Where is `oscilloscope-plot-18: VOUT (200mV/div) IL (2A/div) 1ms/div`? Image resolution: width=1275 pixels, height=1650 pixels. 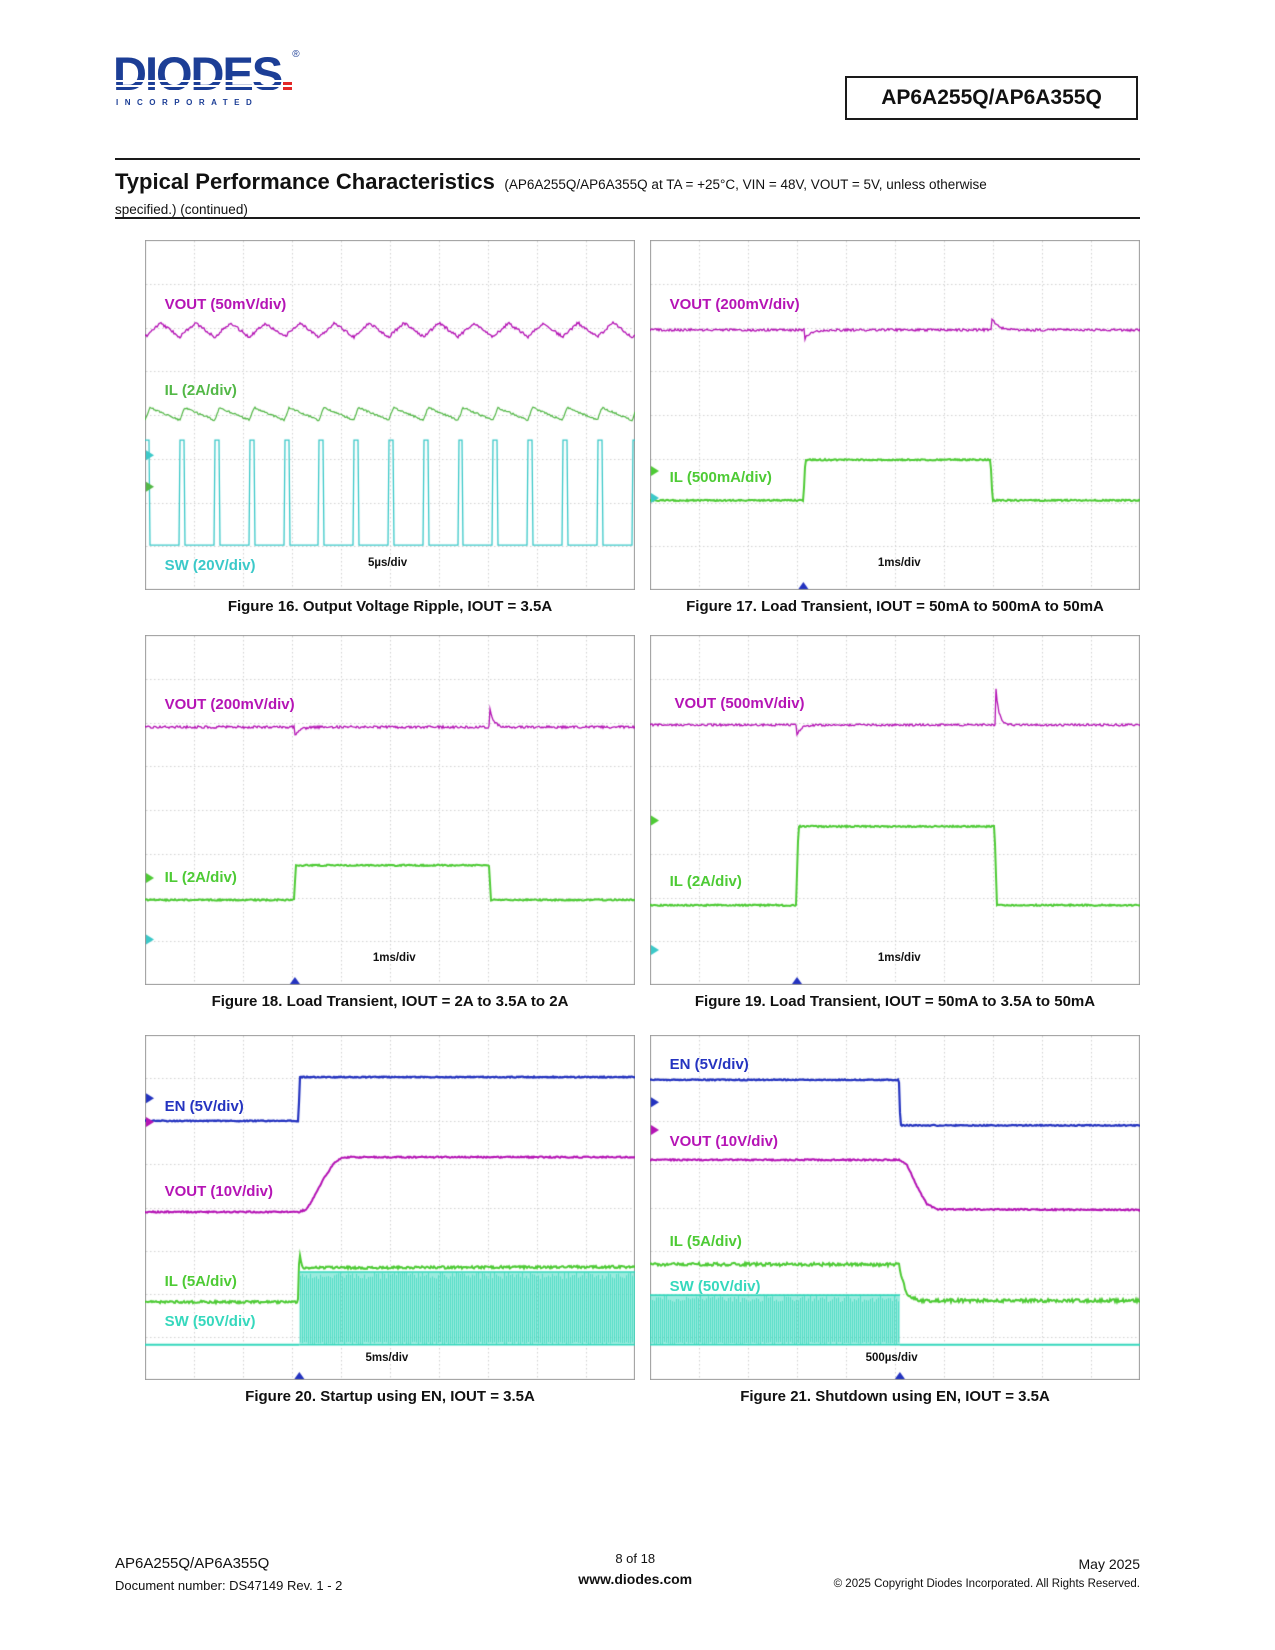 oscilloscope-plot-18: VOUT (200mV/div) IL (2A/div) 1ms/div is located at coordinates (390, 810).